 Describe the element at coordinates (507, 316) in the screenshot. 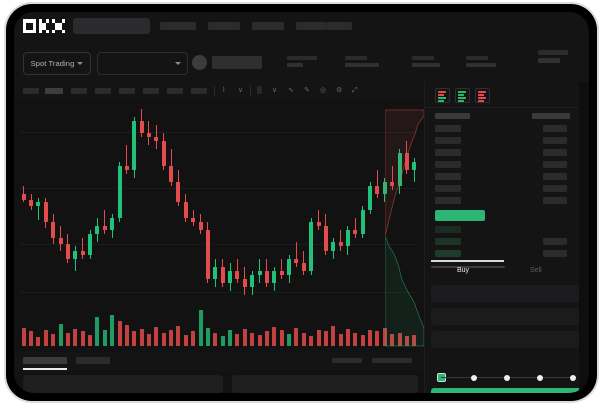

I see `order-amount-field` at that location.